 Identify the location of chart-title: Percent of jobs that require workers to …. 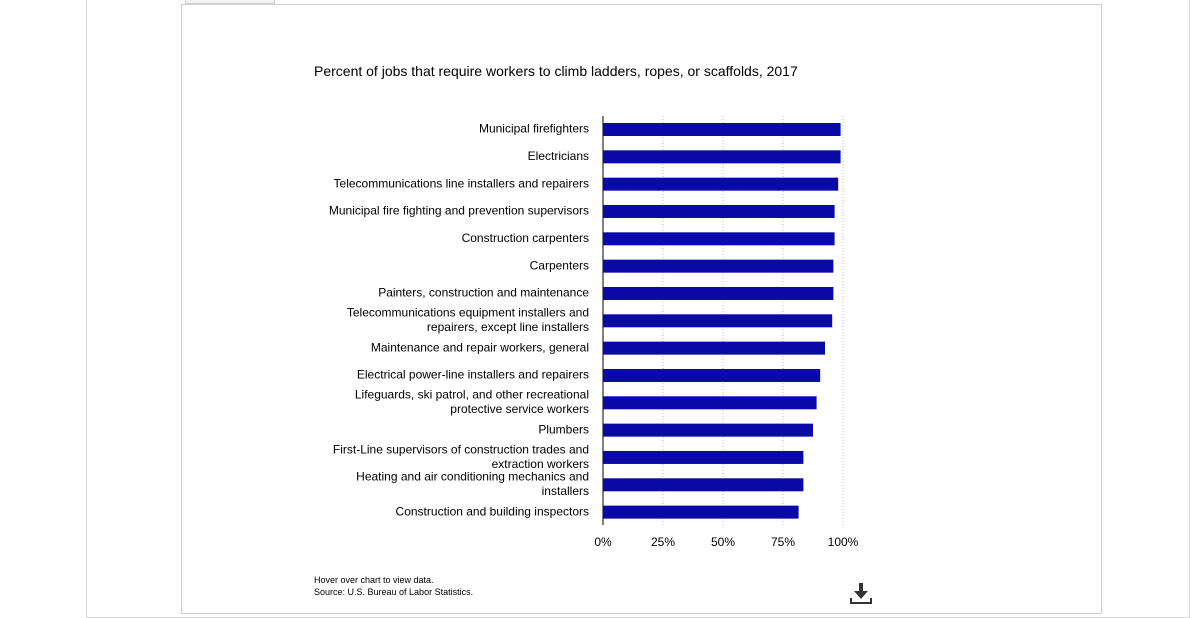
(556, 71).